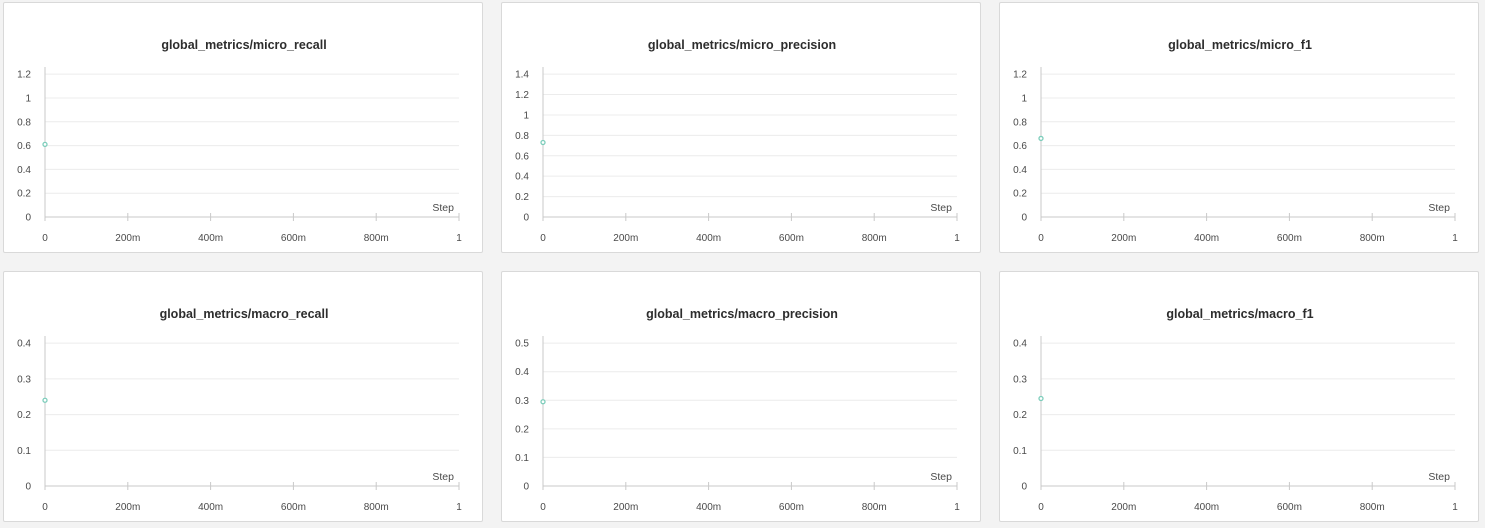  I want to click on chart-title: global_metrics/macro_f1, so click(1239, 314).